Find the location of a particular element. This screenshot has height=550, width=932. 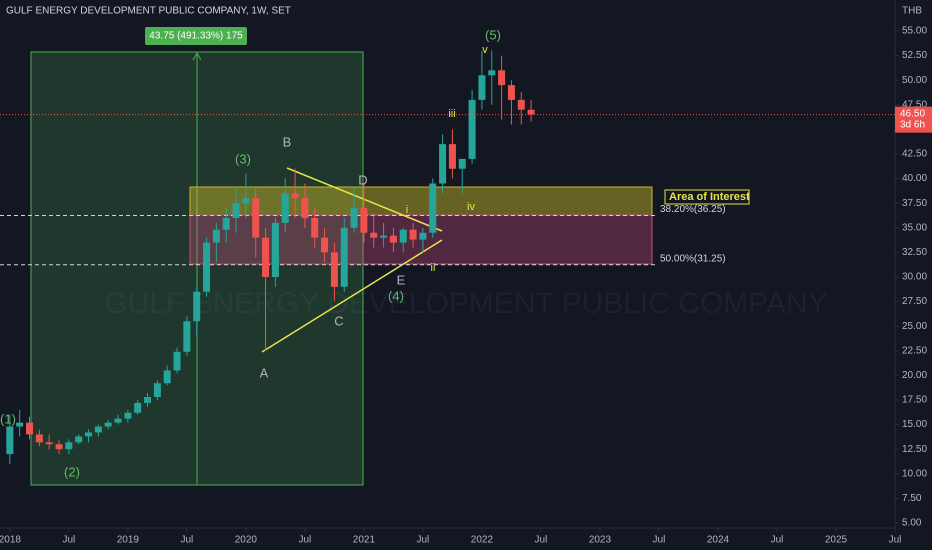

y-tick-label: 25.00 is located at coordinates (914, 326).